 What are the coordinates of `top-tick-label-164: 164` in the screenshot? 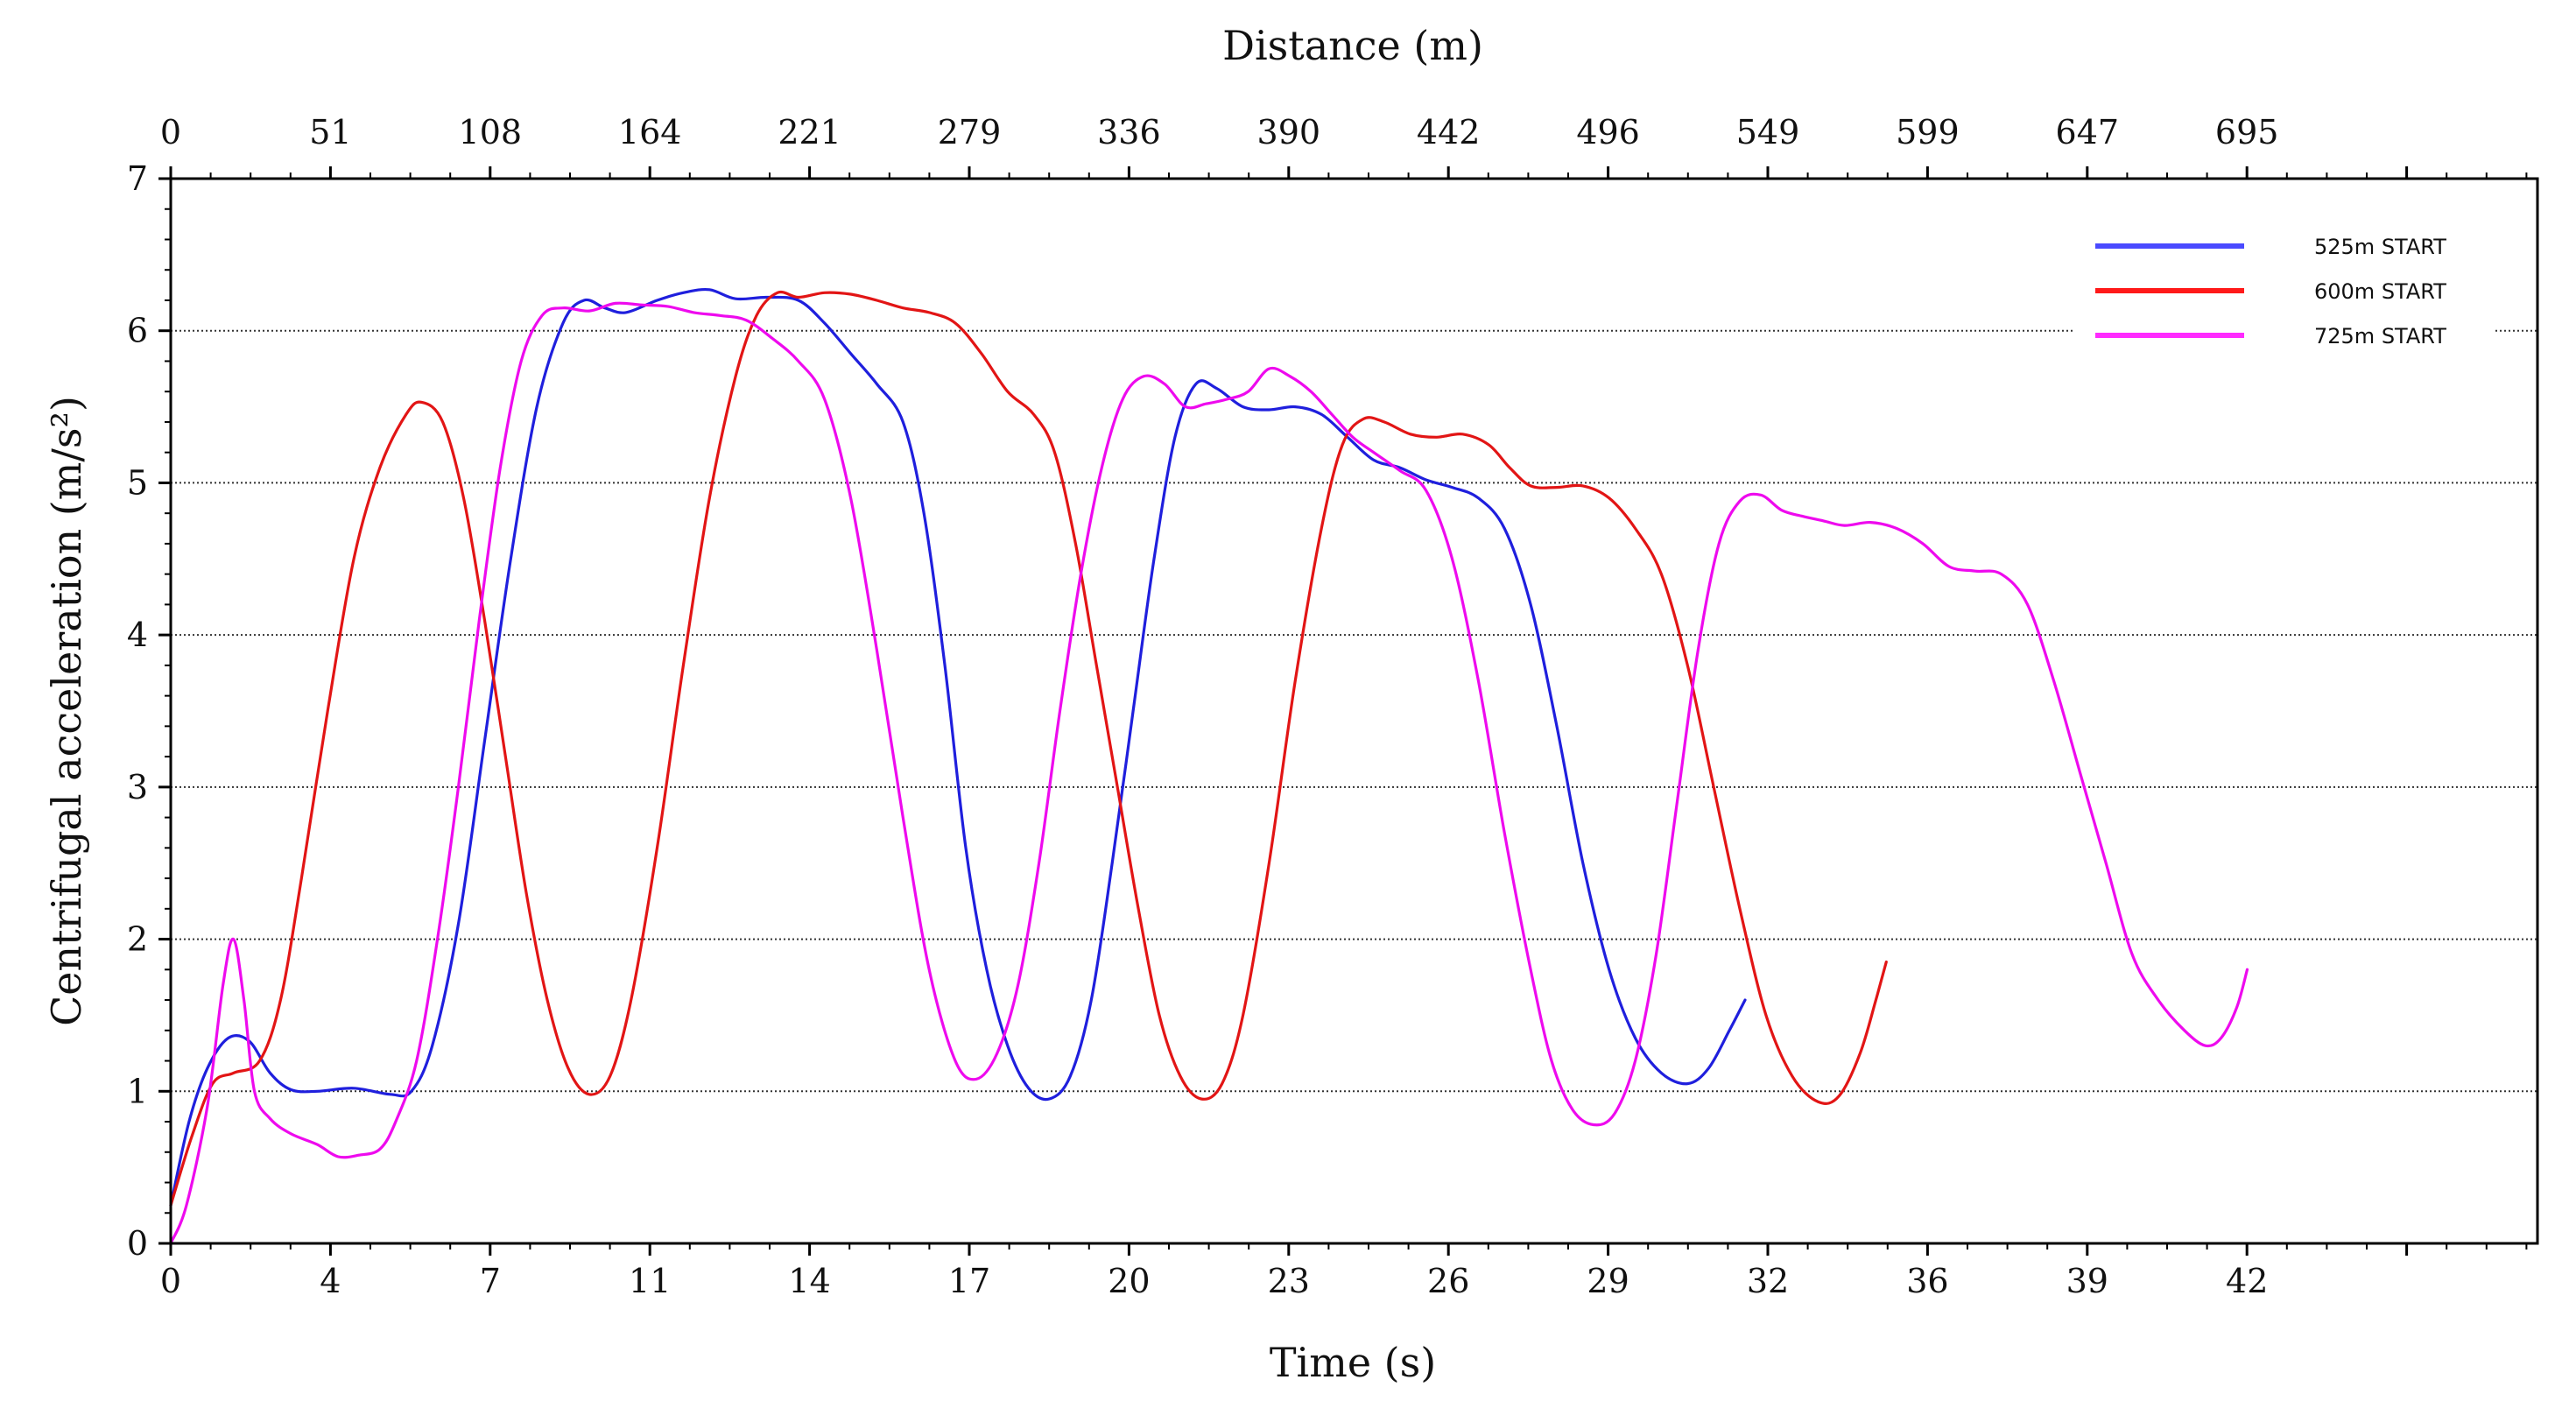 It's located at (650, 132).